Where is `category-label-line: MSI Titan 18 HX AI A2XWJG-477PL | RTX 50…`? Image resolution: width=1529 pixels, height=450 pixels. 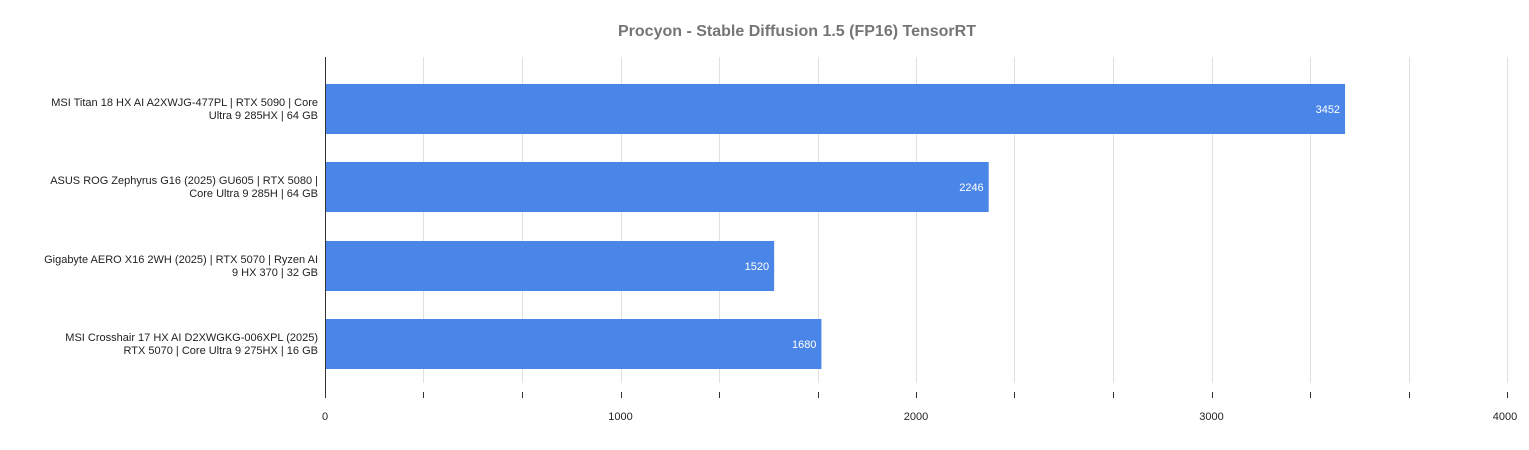 category-label-line: MSI Titan 18 HX AI A2XWJG-477PL | RTX 50… is located at coordinates (184, 103).